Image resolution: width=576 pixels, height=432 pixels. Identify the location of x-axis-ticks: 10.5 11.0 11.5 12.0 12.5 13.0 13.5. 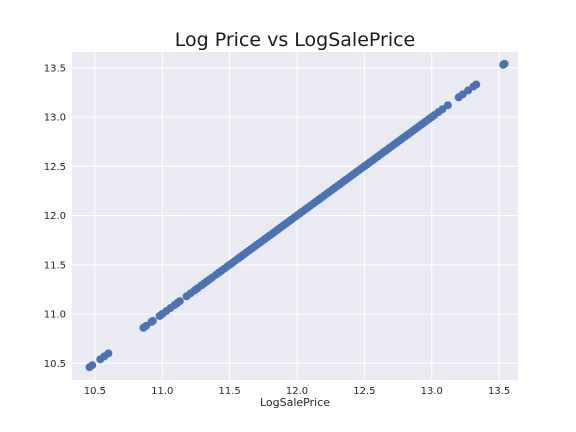
(297, 391).